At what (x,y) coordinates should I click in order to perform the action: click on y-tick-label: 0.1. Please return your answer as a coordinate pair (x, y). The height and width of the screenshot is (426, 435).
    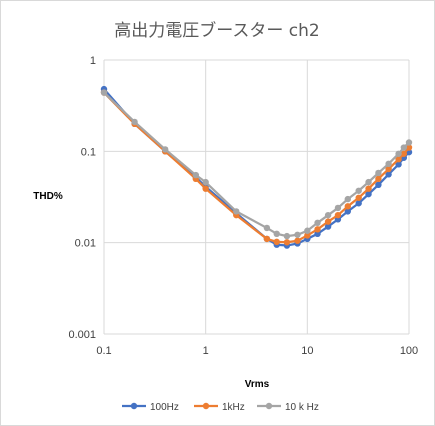
    Looking at the image, I should click on (88, 152).